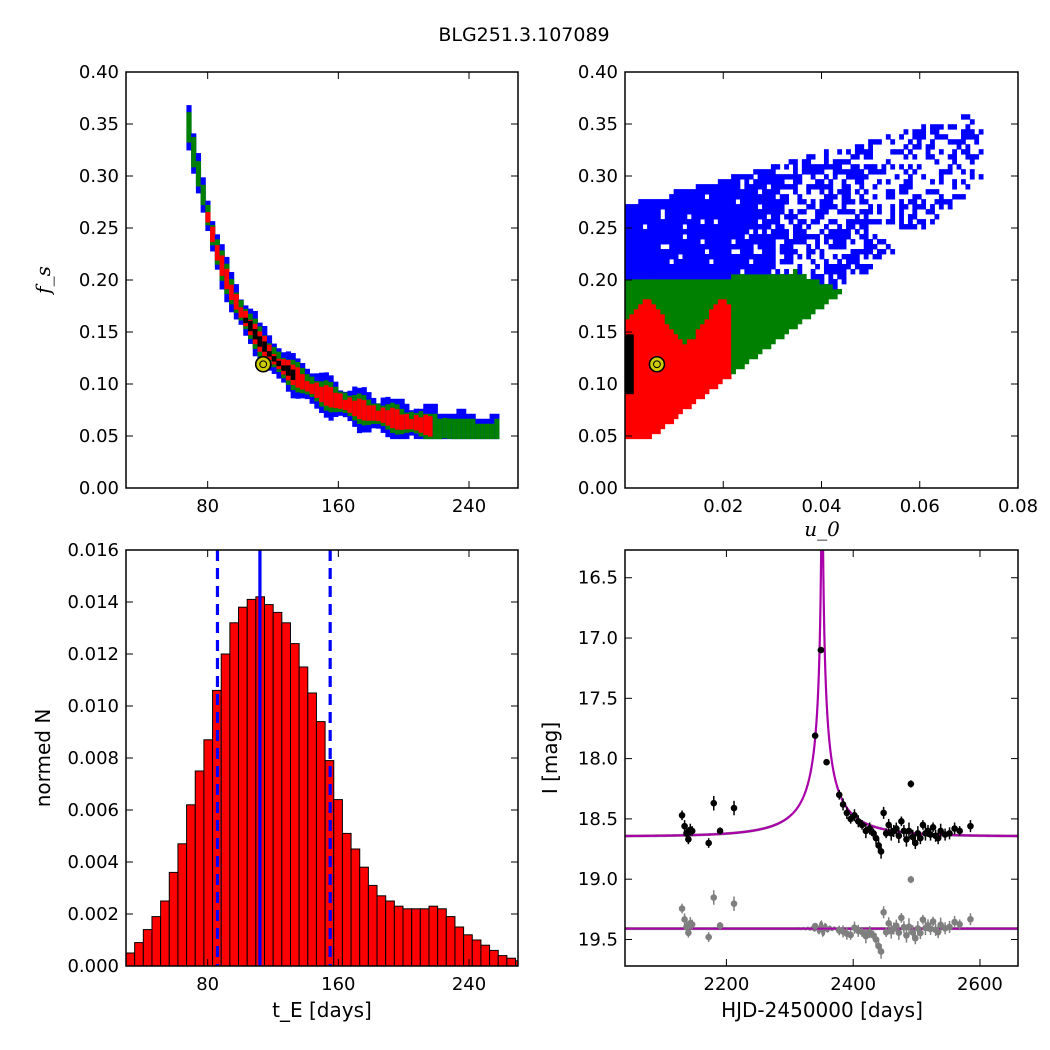 This screenshot has width=1050, height=1050. I want to click on data-point, so click(815, 735).